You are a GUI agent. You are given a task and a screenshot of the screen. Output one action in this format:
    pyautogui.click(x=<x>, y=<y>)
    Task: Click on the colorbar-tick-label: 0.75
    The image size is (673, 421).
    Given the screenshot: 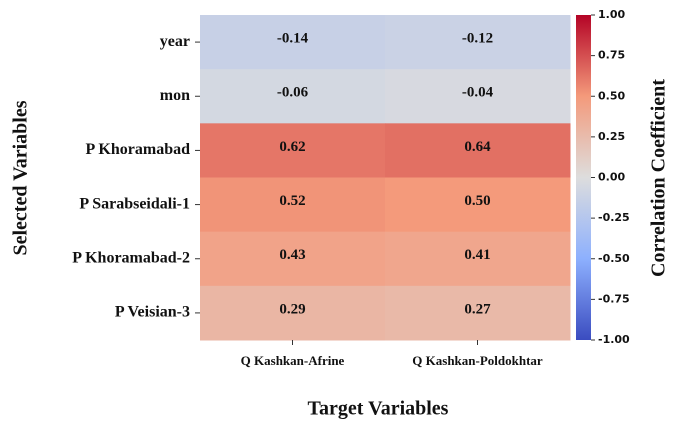 What is the action you would take?
    pyautogui.click(x=611, y=55)
    